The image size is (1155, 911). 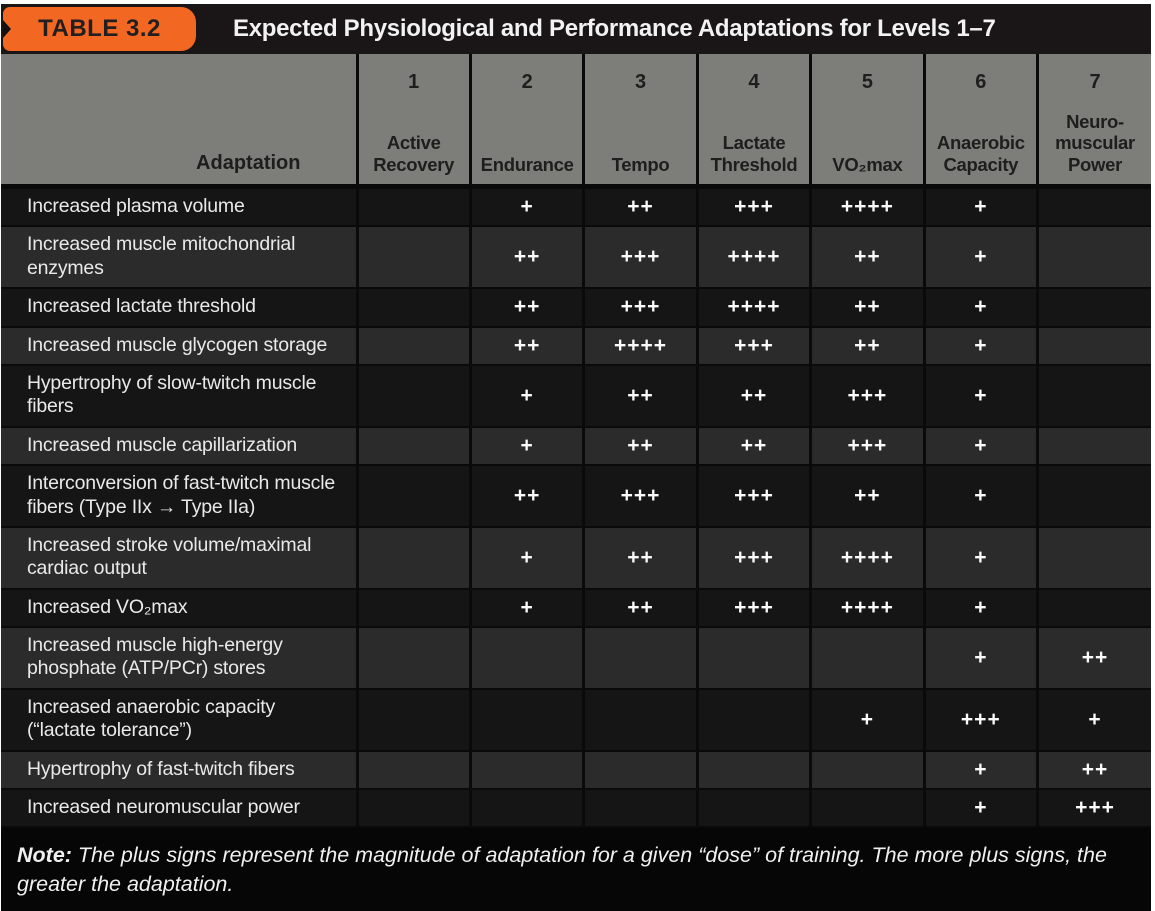 I want to click on adaptation-label: Increased lactate threshold, so click(x=179, y=307).